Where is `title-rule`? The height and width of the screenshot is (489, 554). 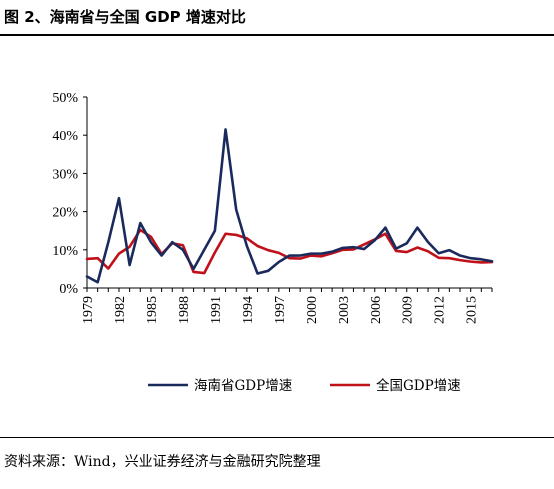
title-rule is located at coordinates (277, 35).